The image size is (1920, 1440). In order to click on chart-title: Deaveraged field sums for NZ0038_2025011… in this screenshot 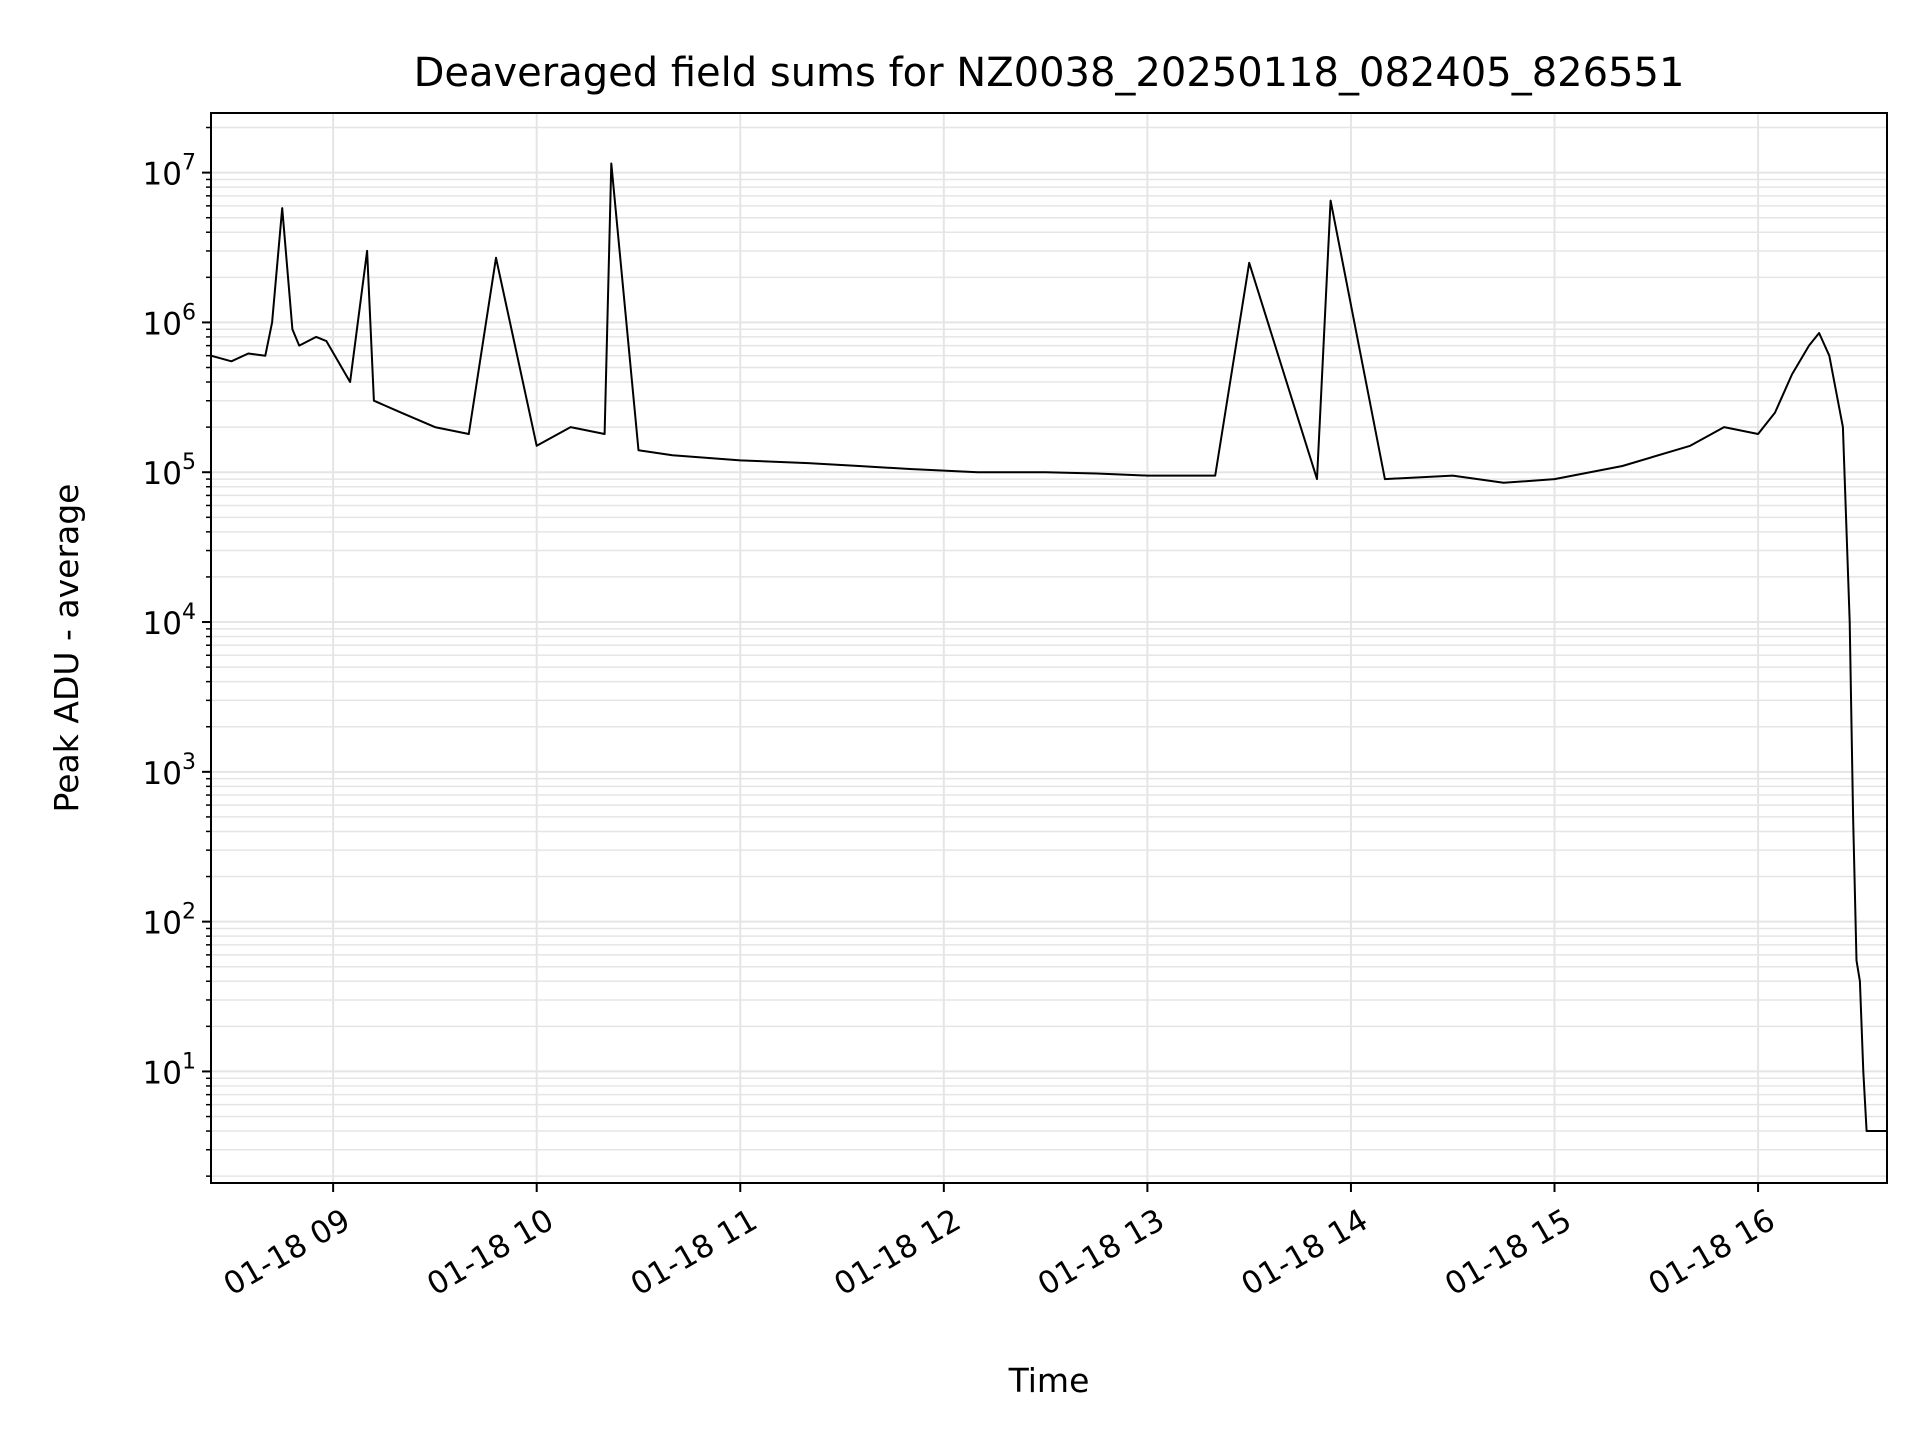, I will do `click(1049, 73)`.